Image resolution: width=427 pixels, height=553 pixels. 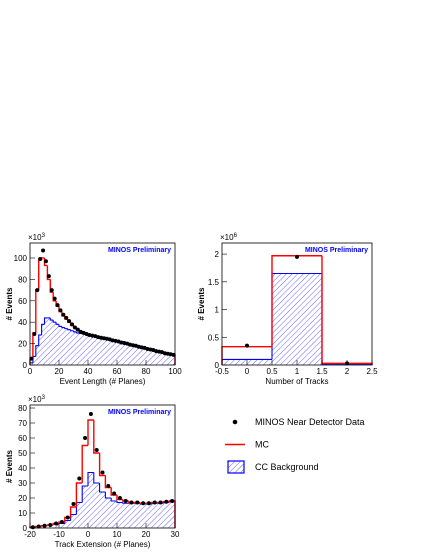 I want to click on legend-label: MINOS Near Detector Data, so click(x=310, y=422).